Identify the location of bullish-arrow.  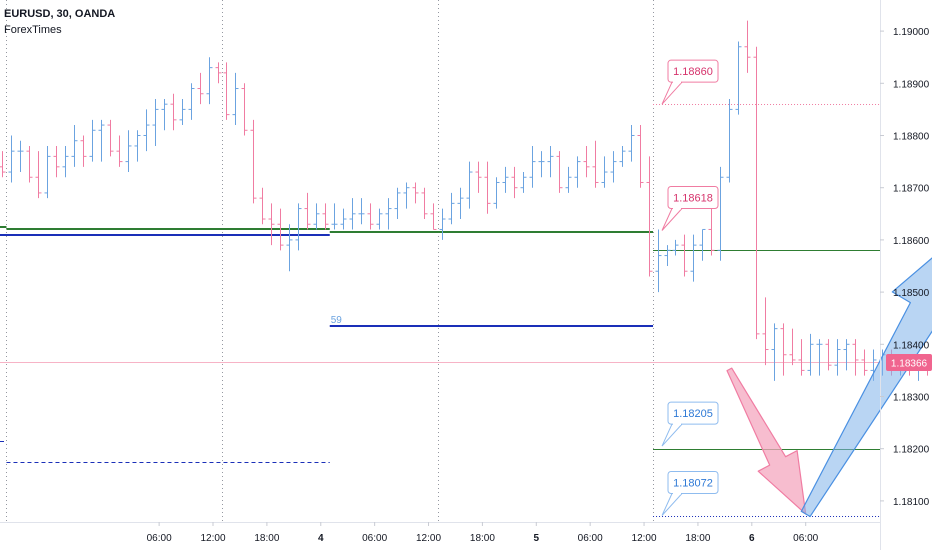
(866, 367).